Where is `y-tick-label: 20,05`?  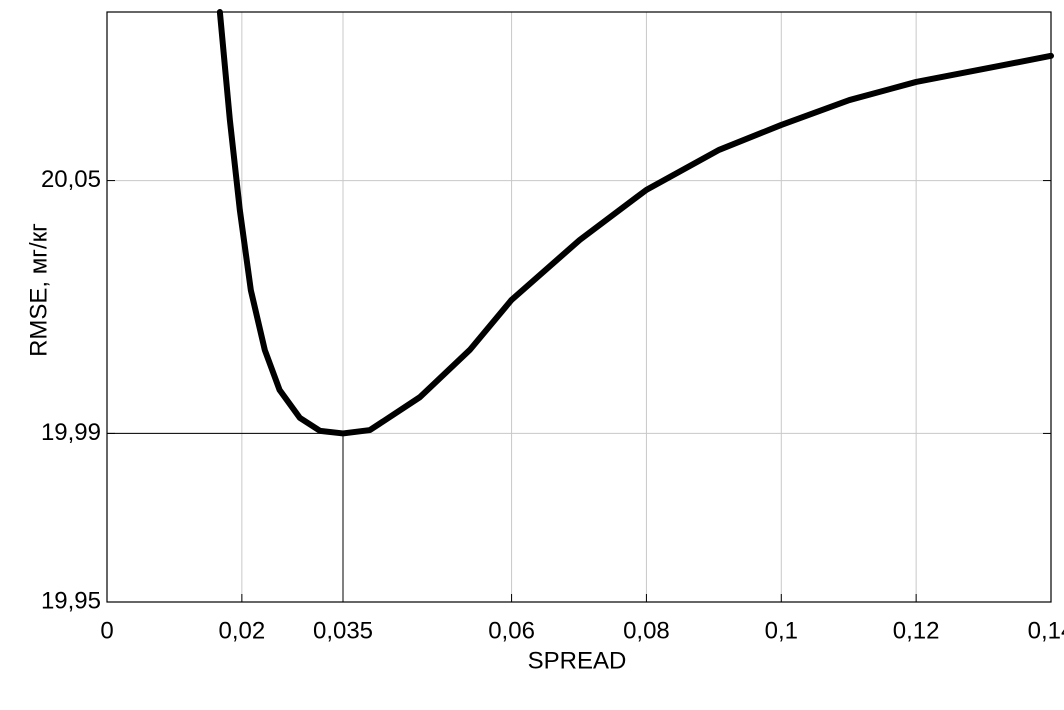 y-tick-label: 20,05 is located at coordinates (71, 179).